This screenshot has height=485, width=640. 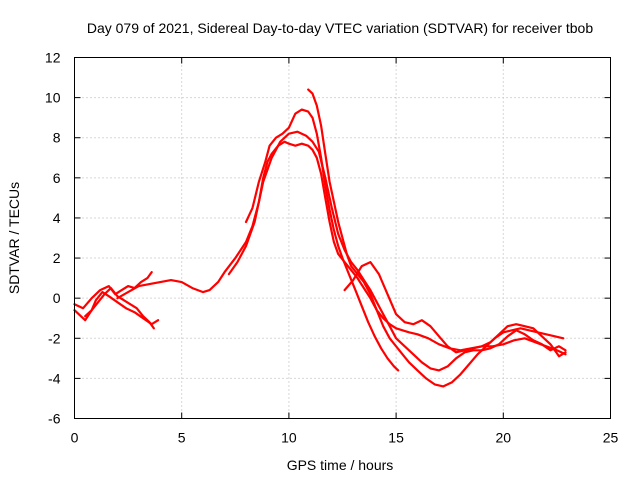 I want to click on y-tick-label: 10, so click(x=53, y=98).